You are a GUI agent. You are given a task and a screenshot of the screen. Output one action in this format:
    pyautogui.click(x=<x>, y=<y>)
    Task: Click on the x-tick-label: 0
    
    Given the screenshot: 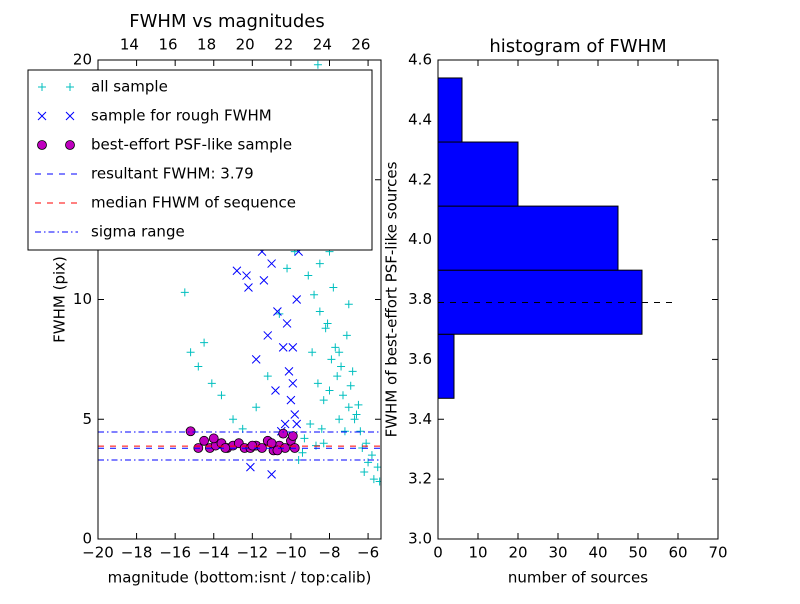 What is the action you would take?
    pyautogui.click(x=438, y=553)
    